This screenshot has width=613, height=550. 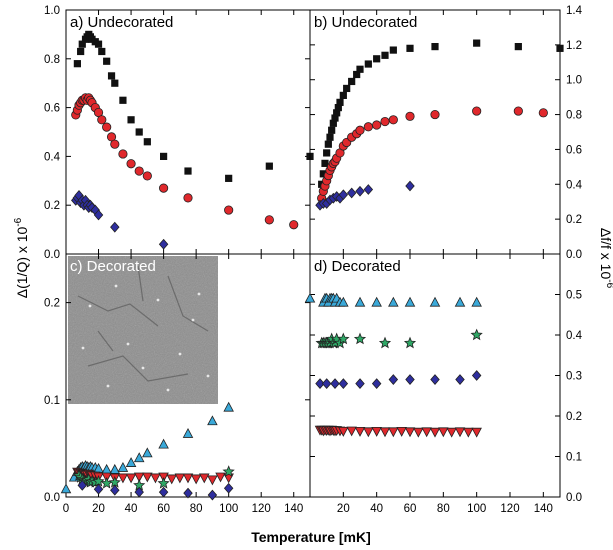 What do you see at coordinates (574, 46) in the screenshot?
I see `y-tick-label: 1.2` at bounding box center [574, 46].